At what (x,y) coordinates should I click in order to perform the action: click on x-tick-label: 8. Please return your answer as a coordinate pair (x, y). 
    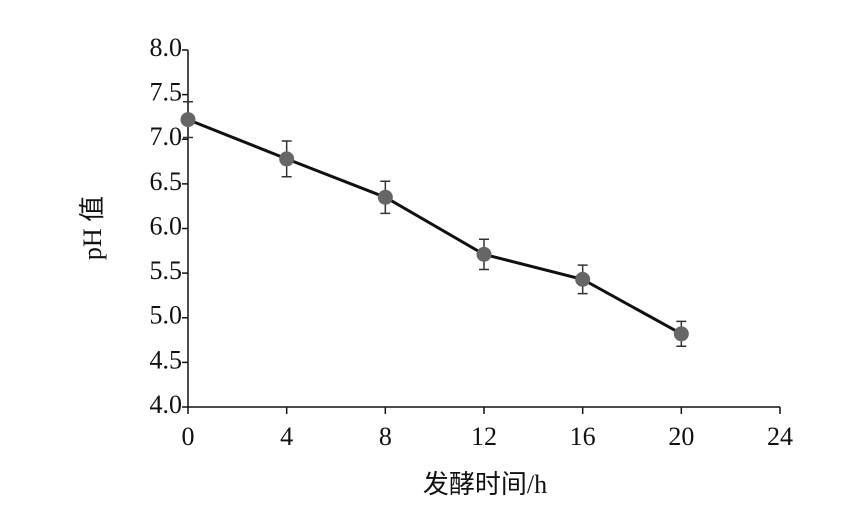
    Looking at the image, I should click on (385, 436).